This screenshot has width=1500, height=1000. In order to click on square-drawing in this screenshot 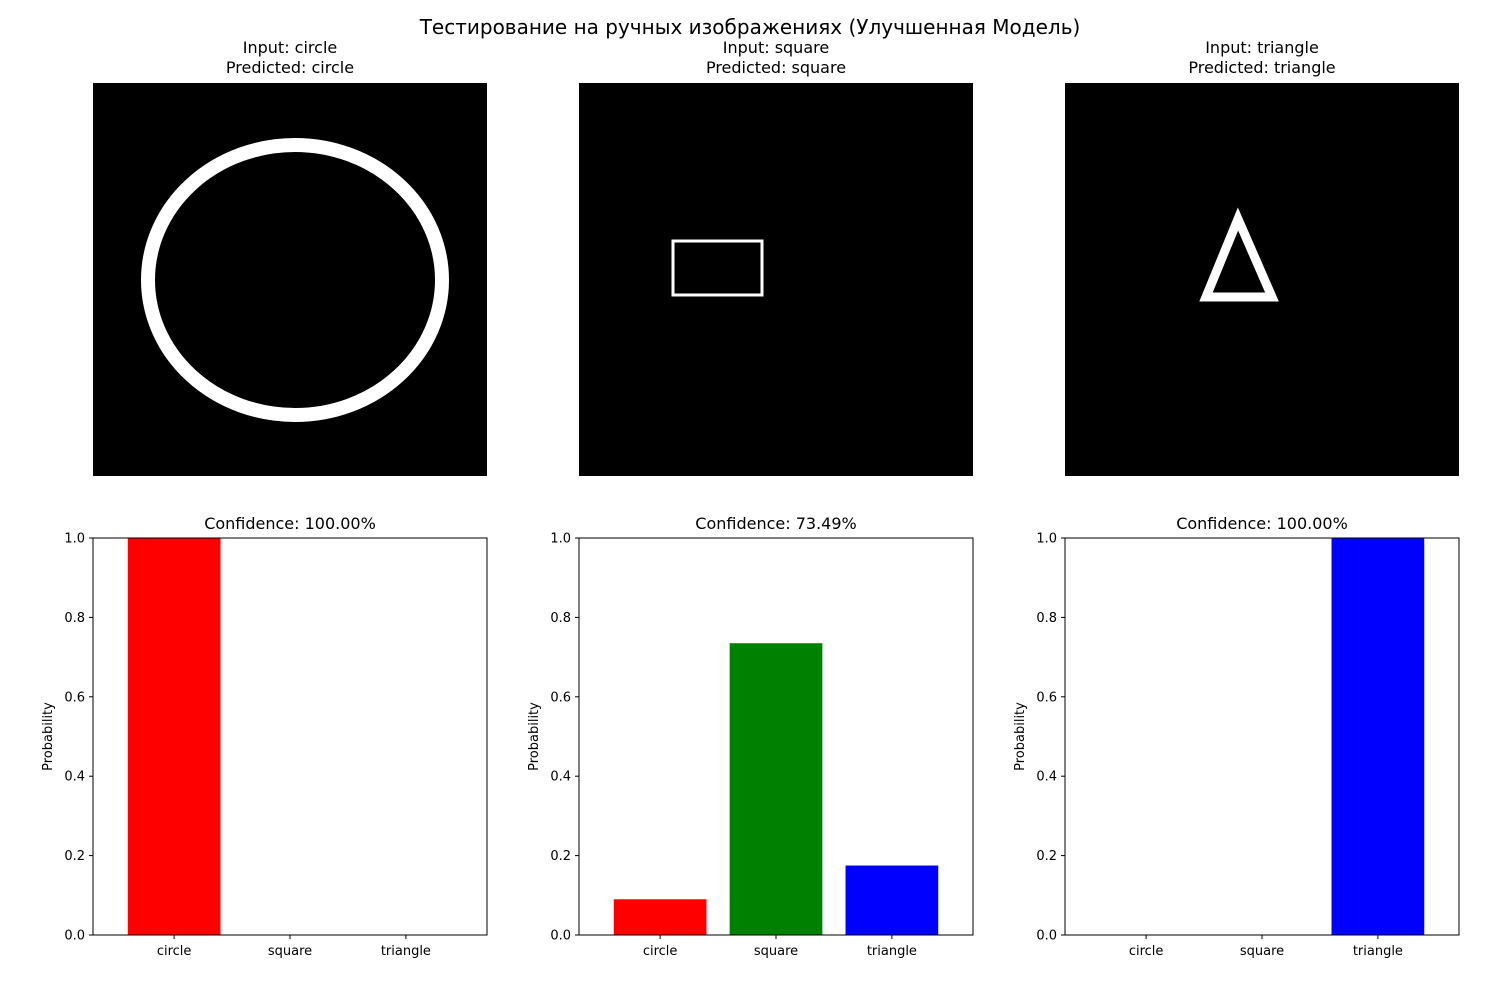, I will do `click(717, 268)`.